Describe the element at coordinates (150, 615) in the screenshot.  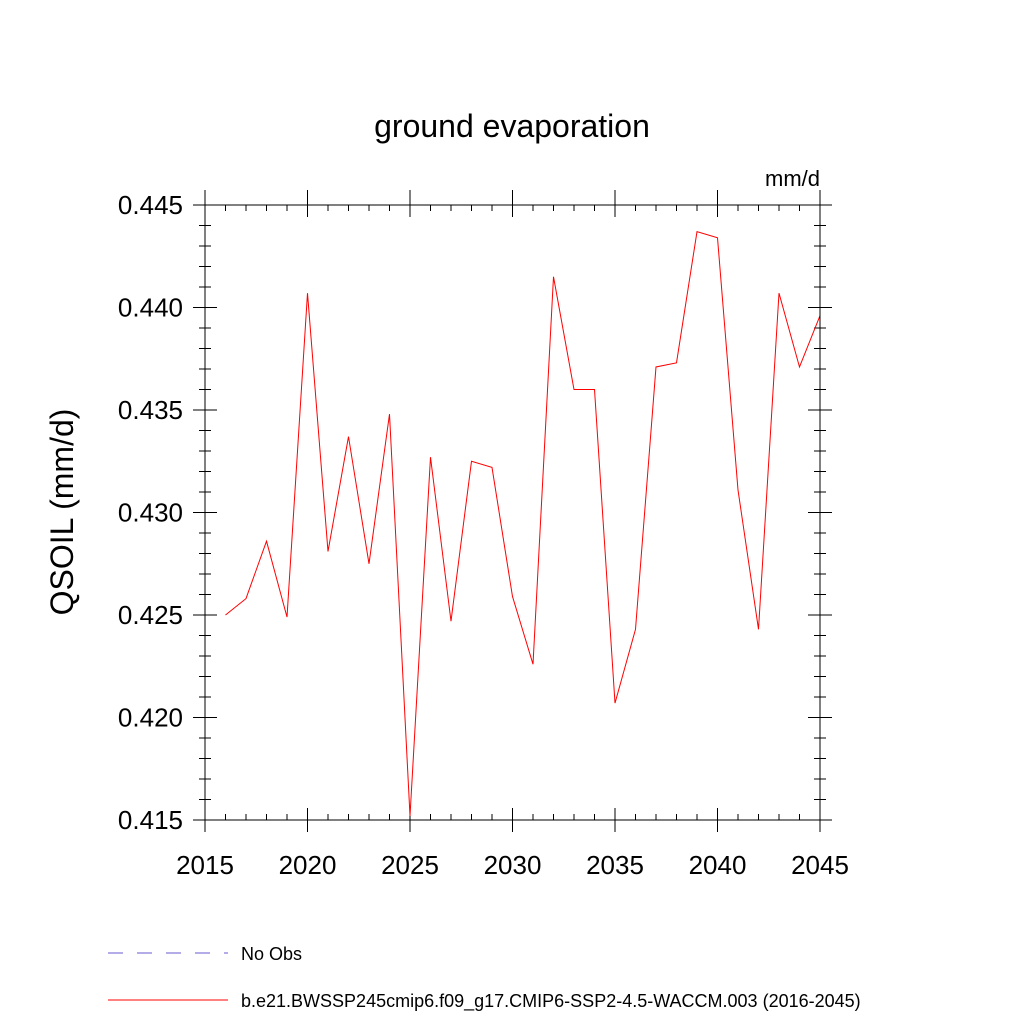
I see `y-tick-label: 0.425` at that location.